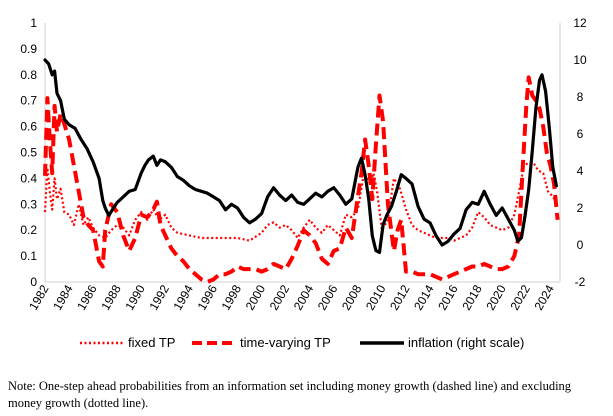  Describe the element at coordinates (472, 297) in the screenshot. I see `x-tick-label: 2018` at that location.